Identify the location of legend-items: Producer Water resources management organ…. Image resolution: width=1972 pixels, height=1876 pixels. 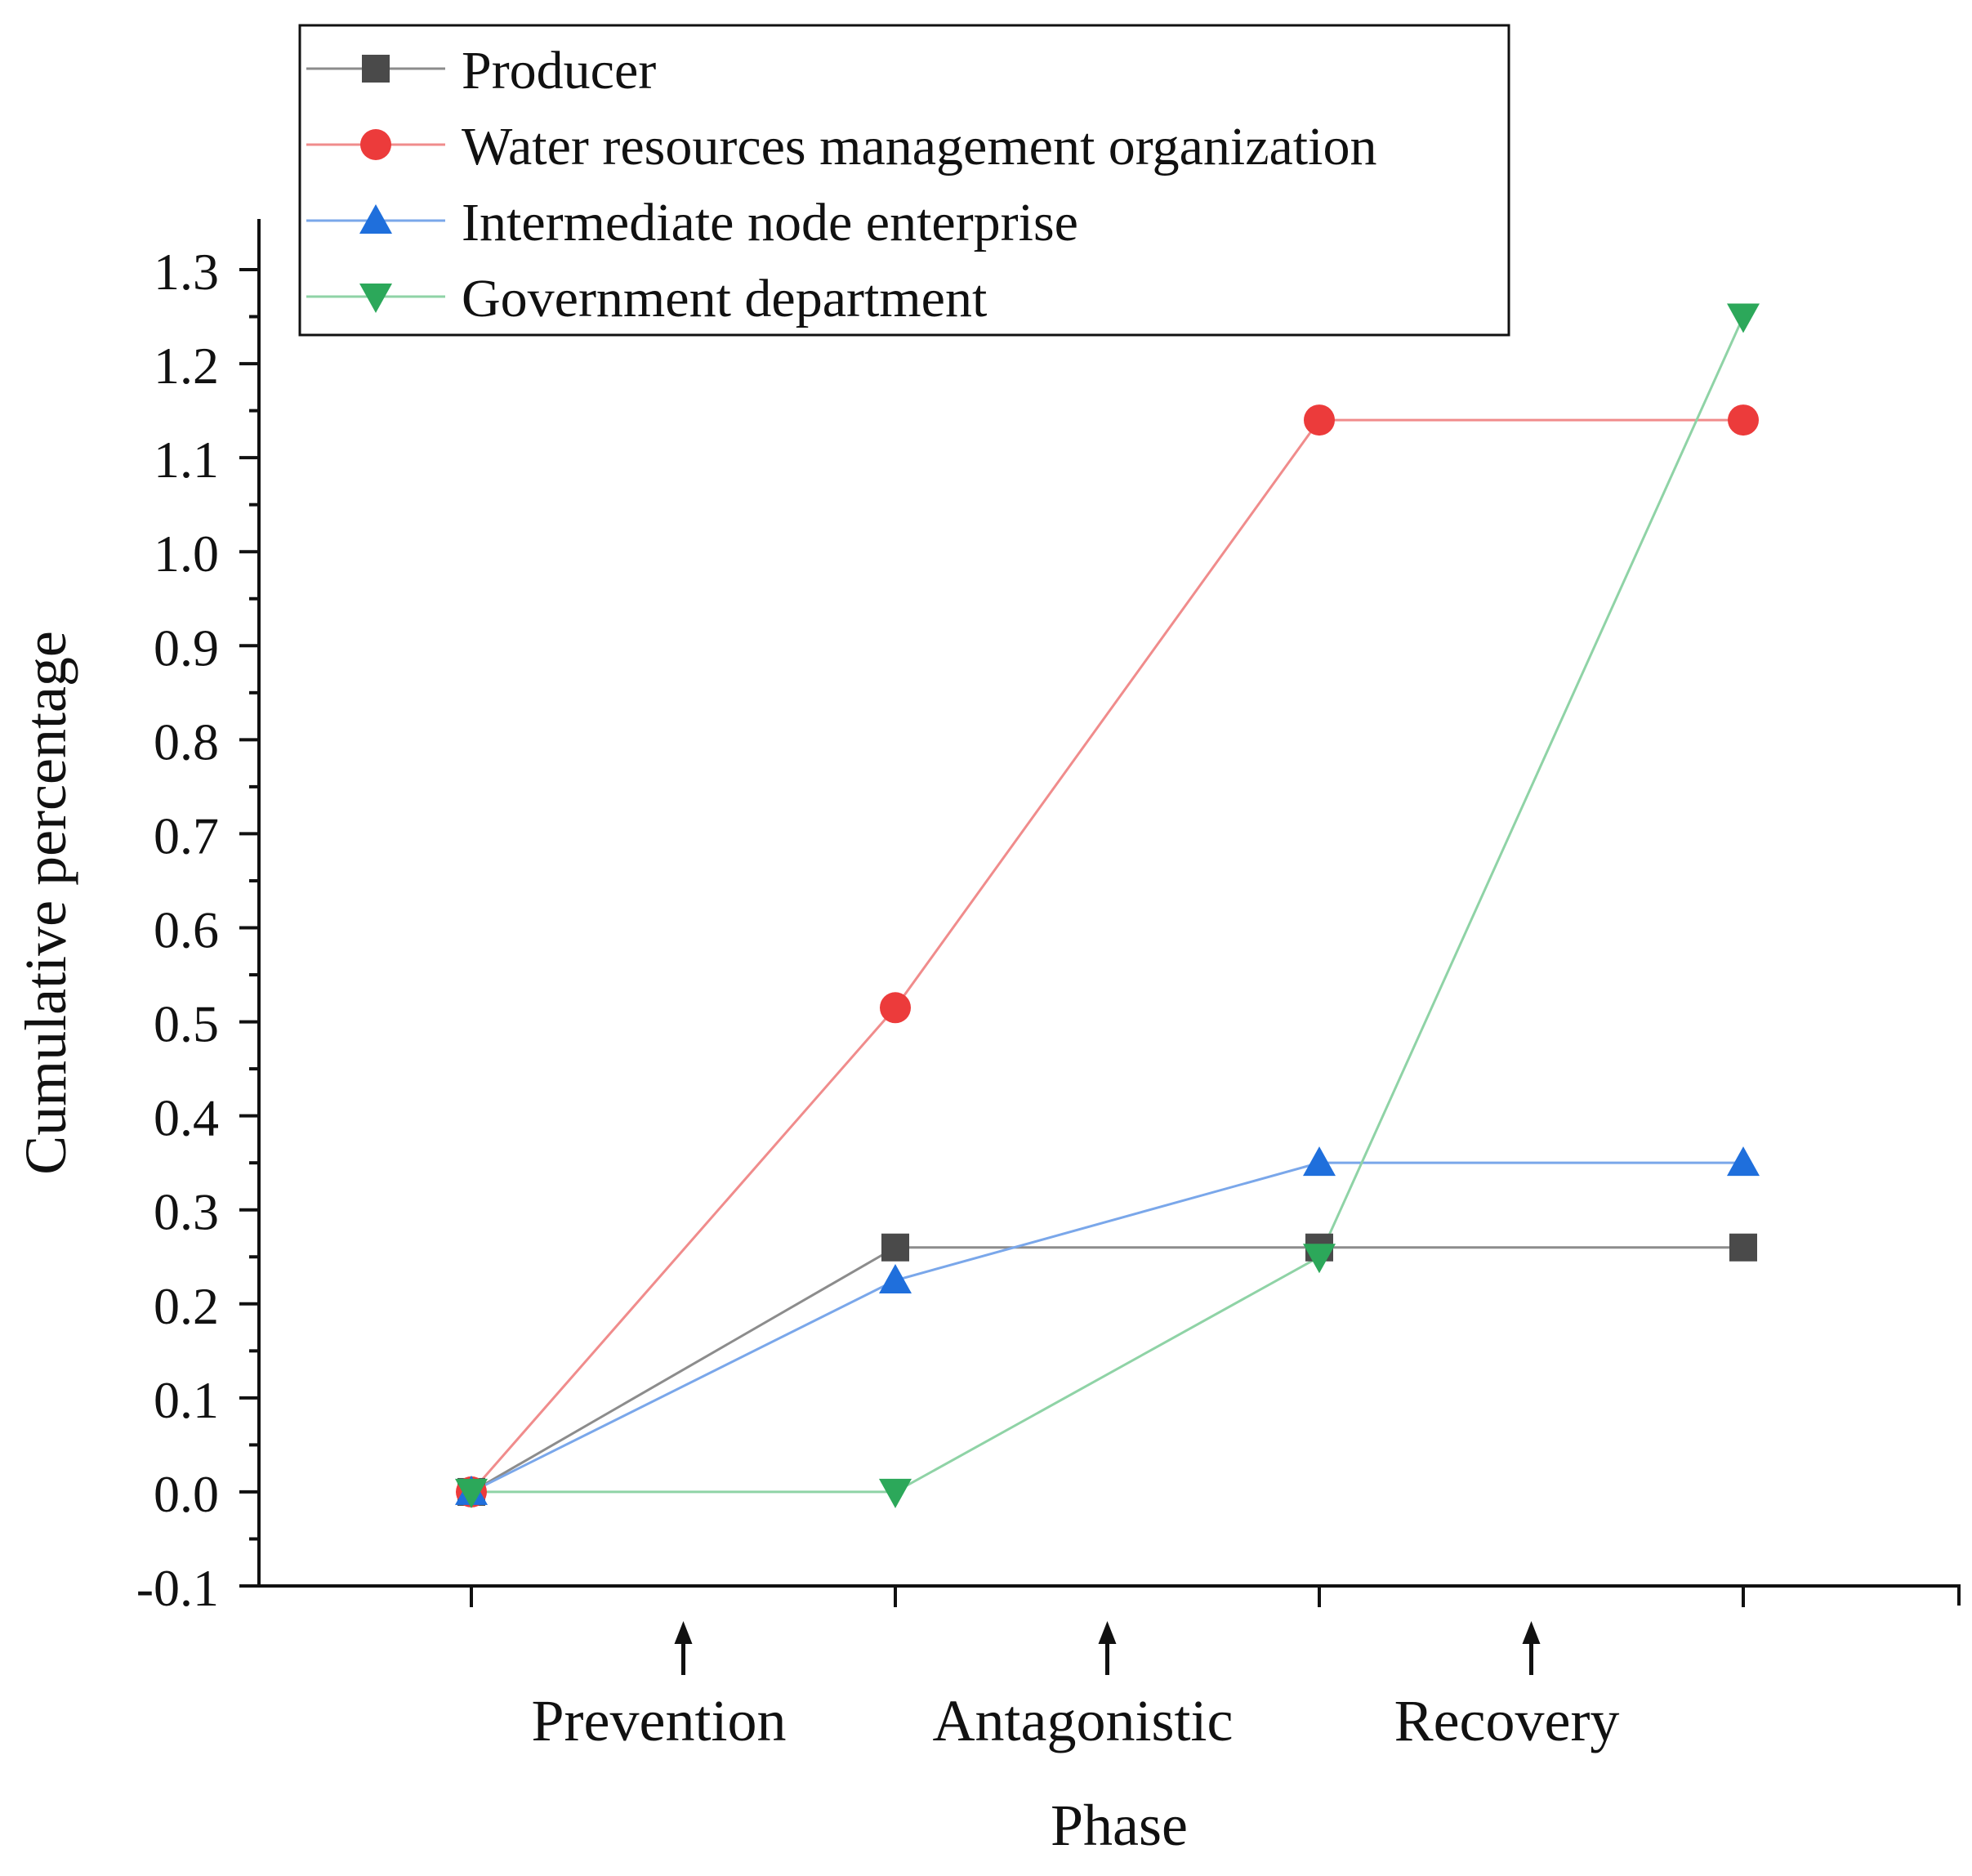
(841, 184).